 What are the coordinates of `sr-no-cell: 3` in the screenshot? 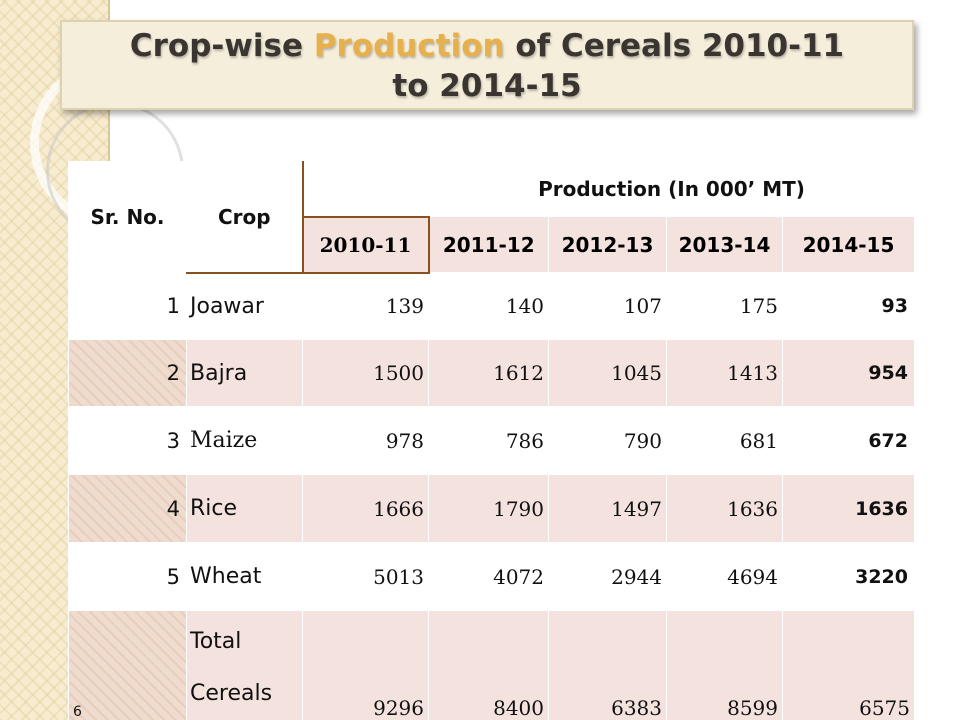 It's located at (127, 440).